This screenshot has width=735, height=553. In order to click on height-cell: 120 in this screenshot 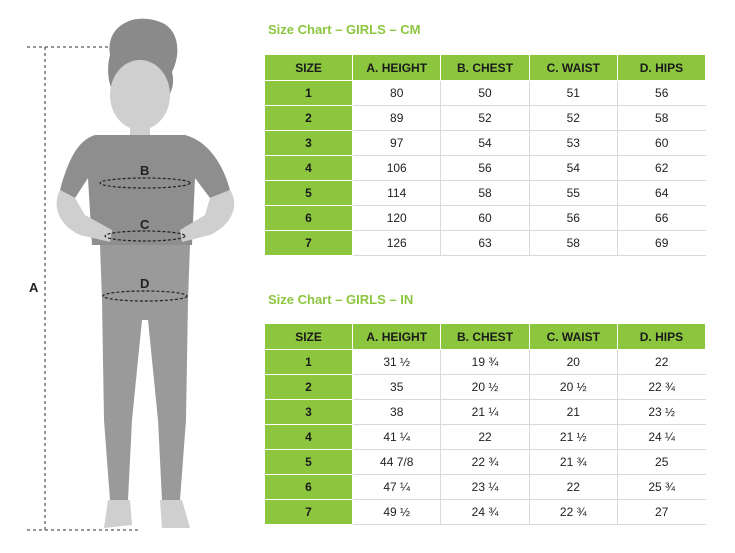, I will do `click(397, 218)`.